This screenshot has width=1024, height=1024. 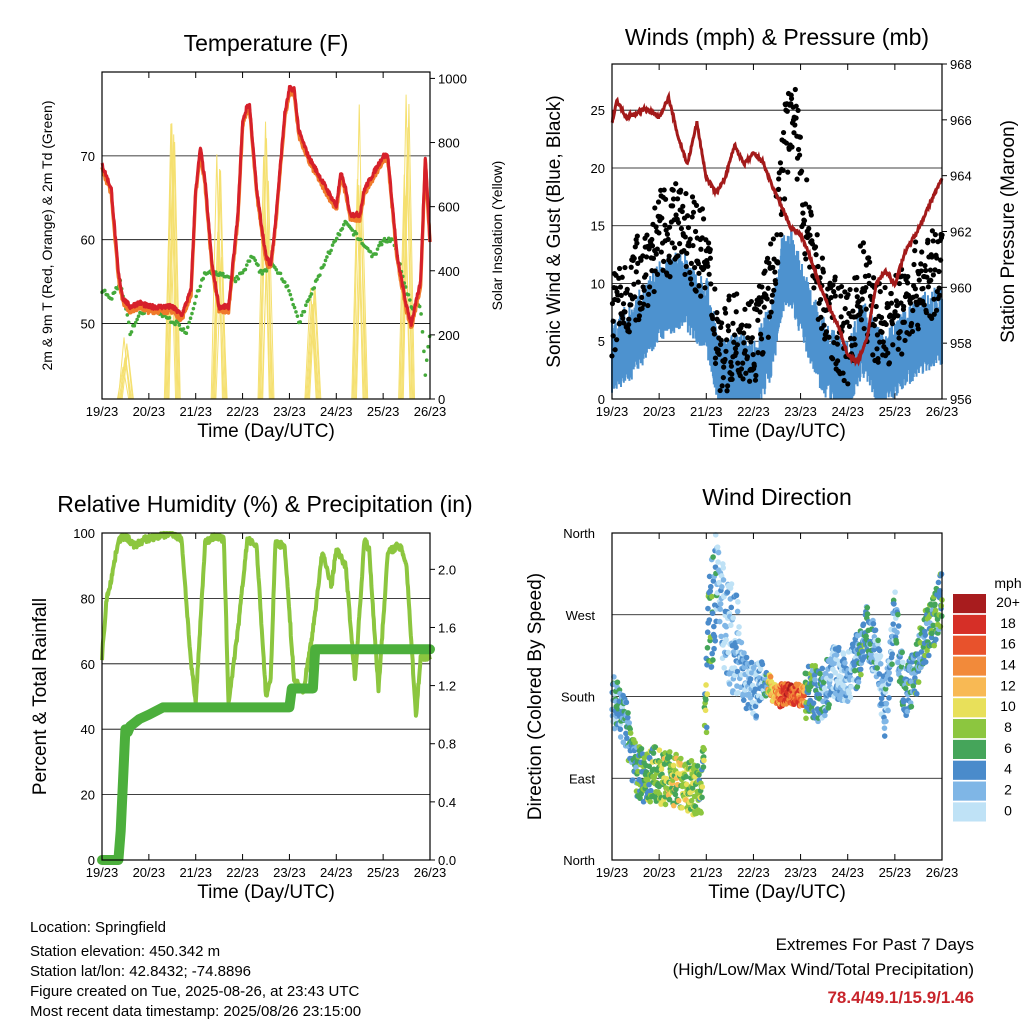 I want to click on latlon-text: Station lat/lon: 42.8432; -74.8896, so click(x=141, y=971).